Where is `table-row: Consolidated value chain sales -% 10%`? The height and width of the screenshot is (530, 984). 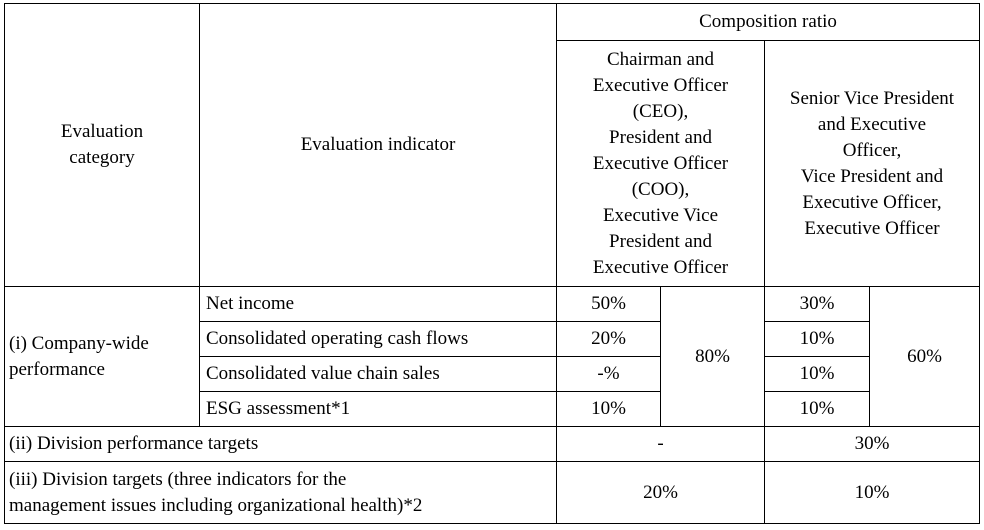 table-row: Consolidated value chain sales -% 10% is located at coordinates (492, 374).